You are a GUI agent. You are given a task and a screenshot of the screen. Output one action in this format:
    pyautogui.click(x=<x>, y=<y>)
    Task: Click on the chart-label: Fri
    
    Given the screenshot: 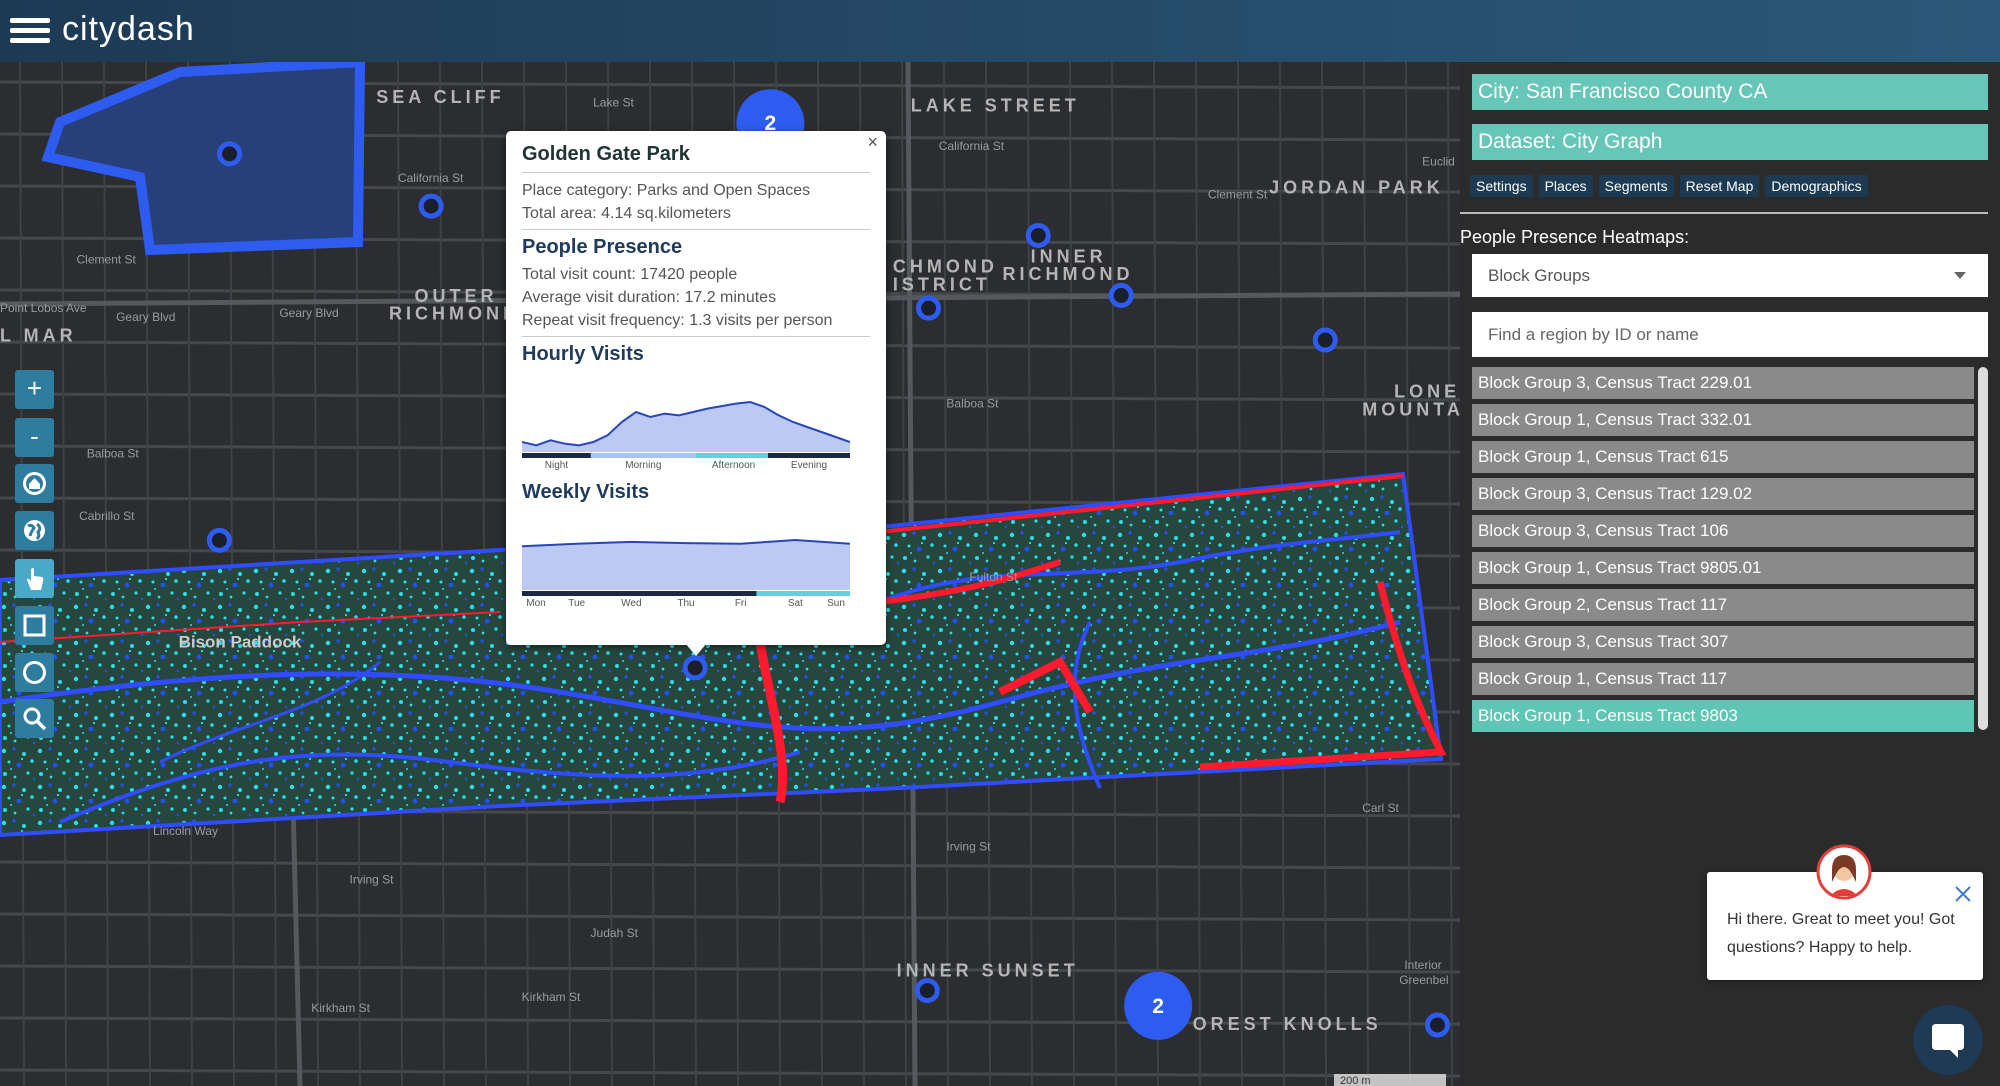 What is the action you would take?
    pyautogui.click(x=741, y=603)
    